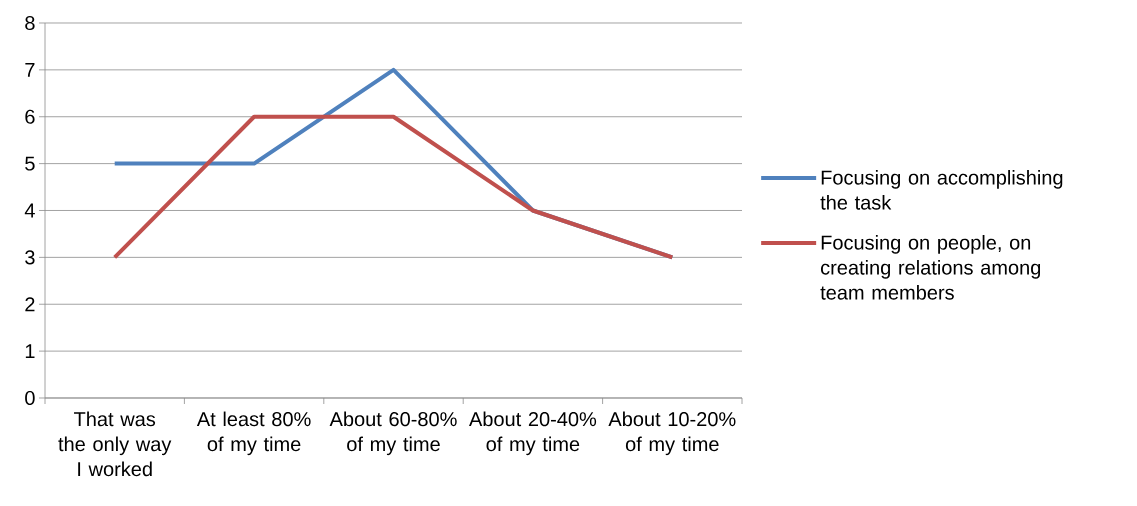  I want to click on y-tick-label: 4, so click(29, 210).